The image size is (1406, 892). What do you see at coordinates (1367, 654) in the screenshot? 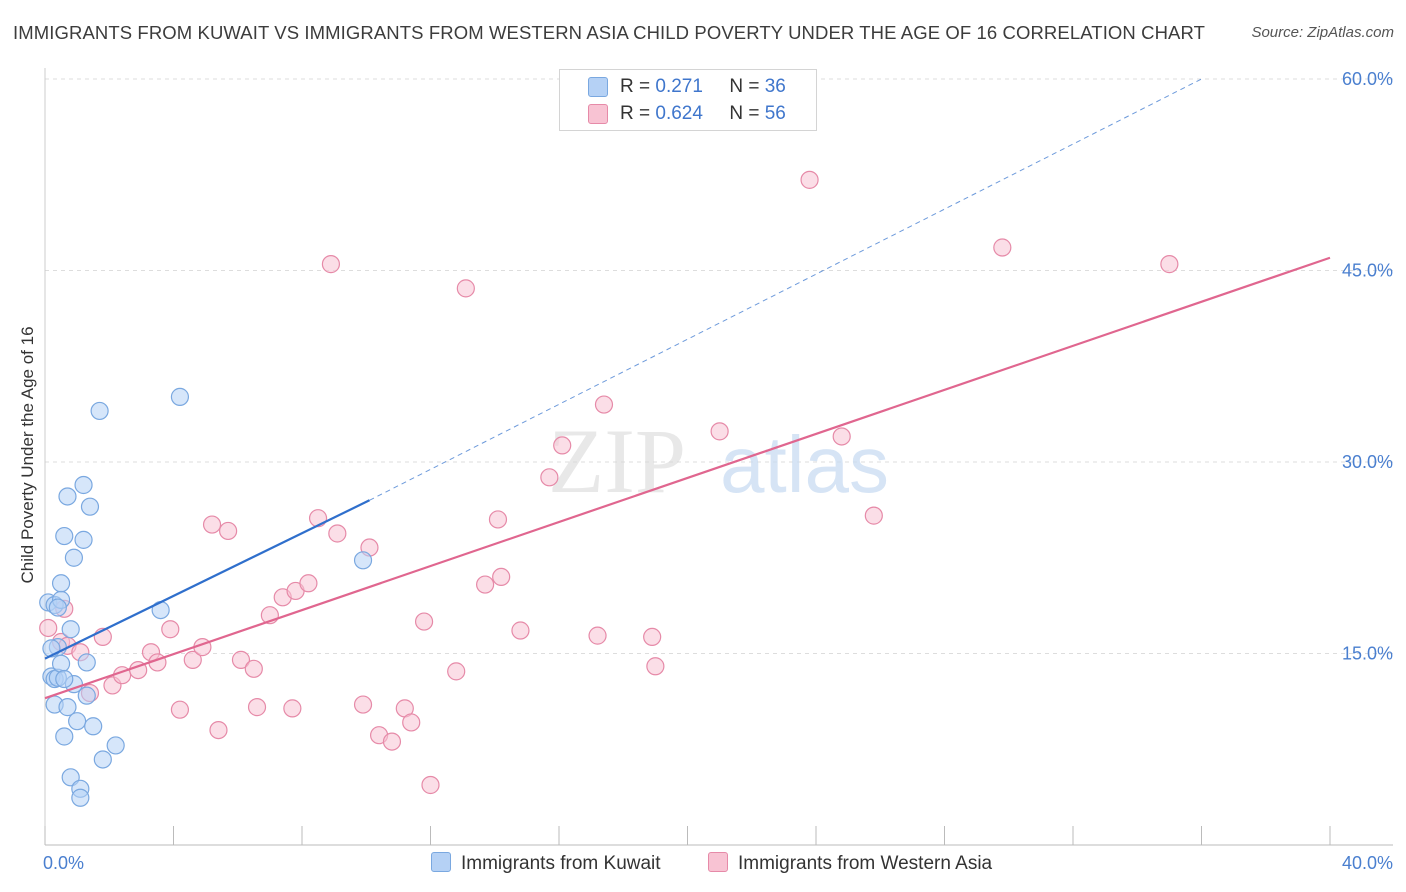
I see `y-tick-label: 15.0%` at bounding box center [1367, 654].